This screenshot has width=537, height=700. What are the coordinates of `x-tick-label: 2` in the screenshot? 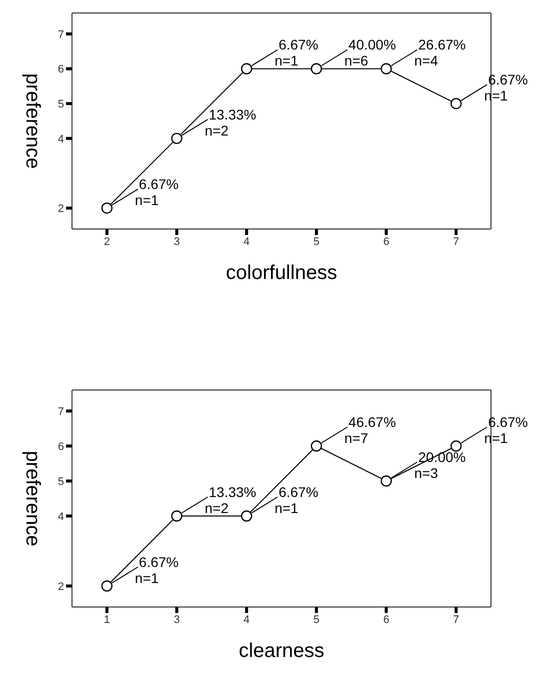 It's located at (107, 242).